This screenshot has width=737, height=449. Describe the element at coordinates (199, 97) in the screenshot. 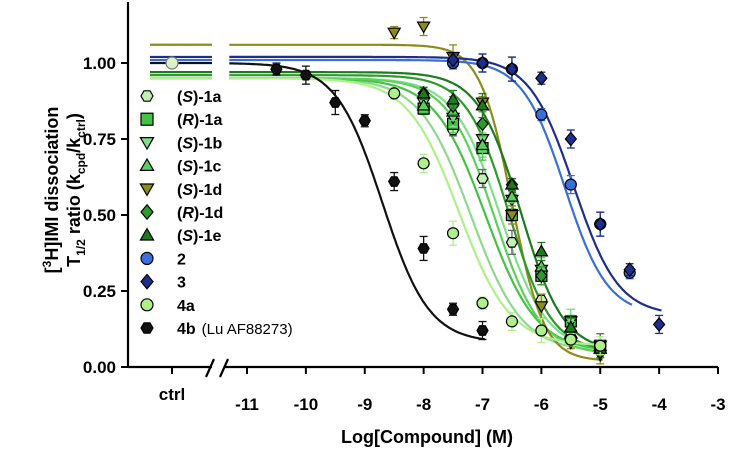

I see `legend-label: (S)-1a` at that location.